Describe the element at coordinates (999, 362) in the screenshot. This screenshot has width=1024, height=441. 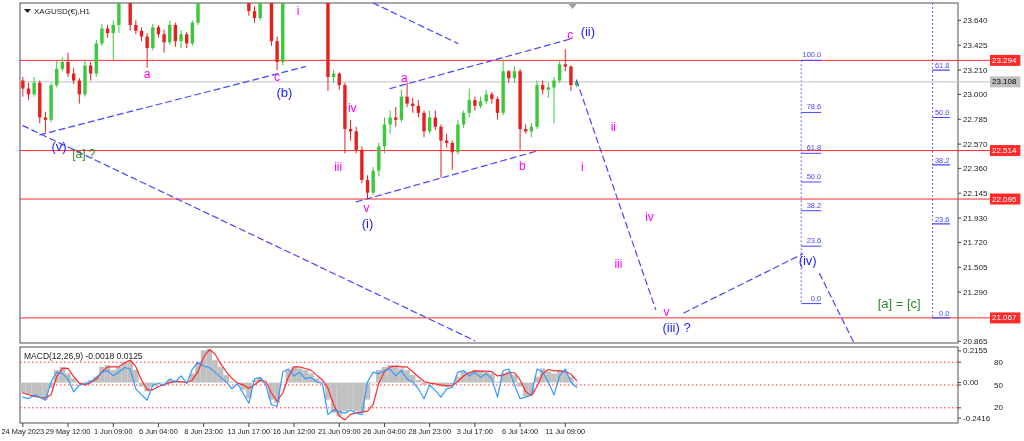
I see `y2-tick-label: 80` at that location.